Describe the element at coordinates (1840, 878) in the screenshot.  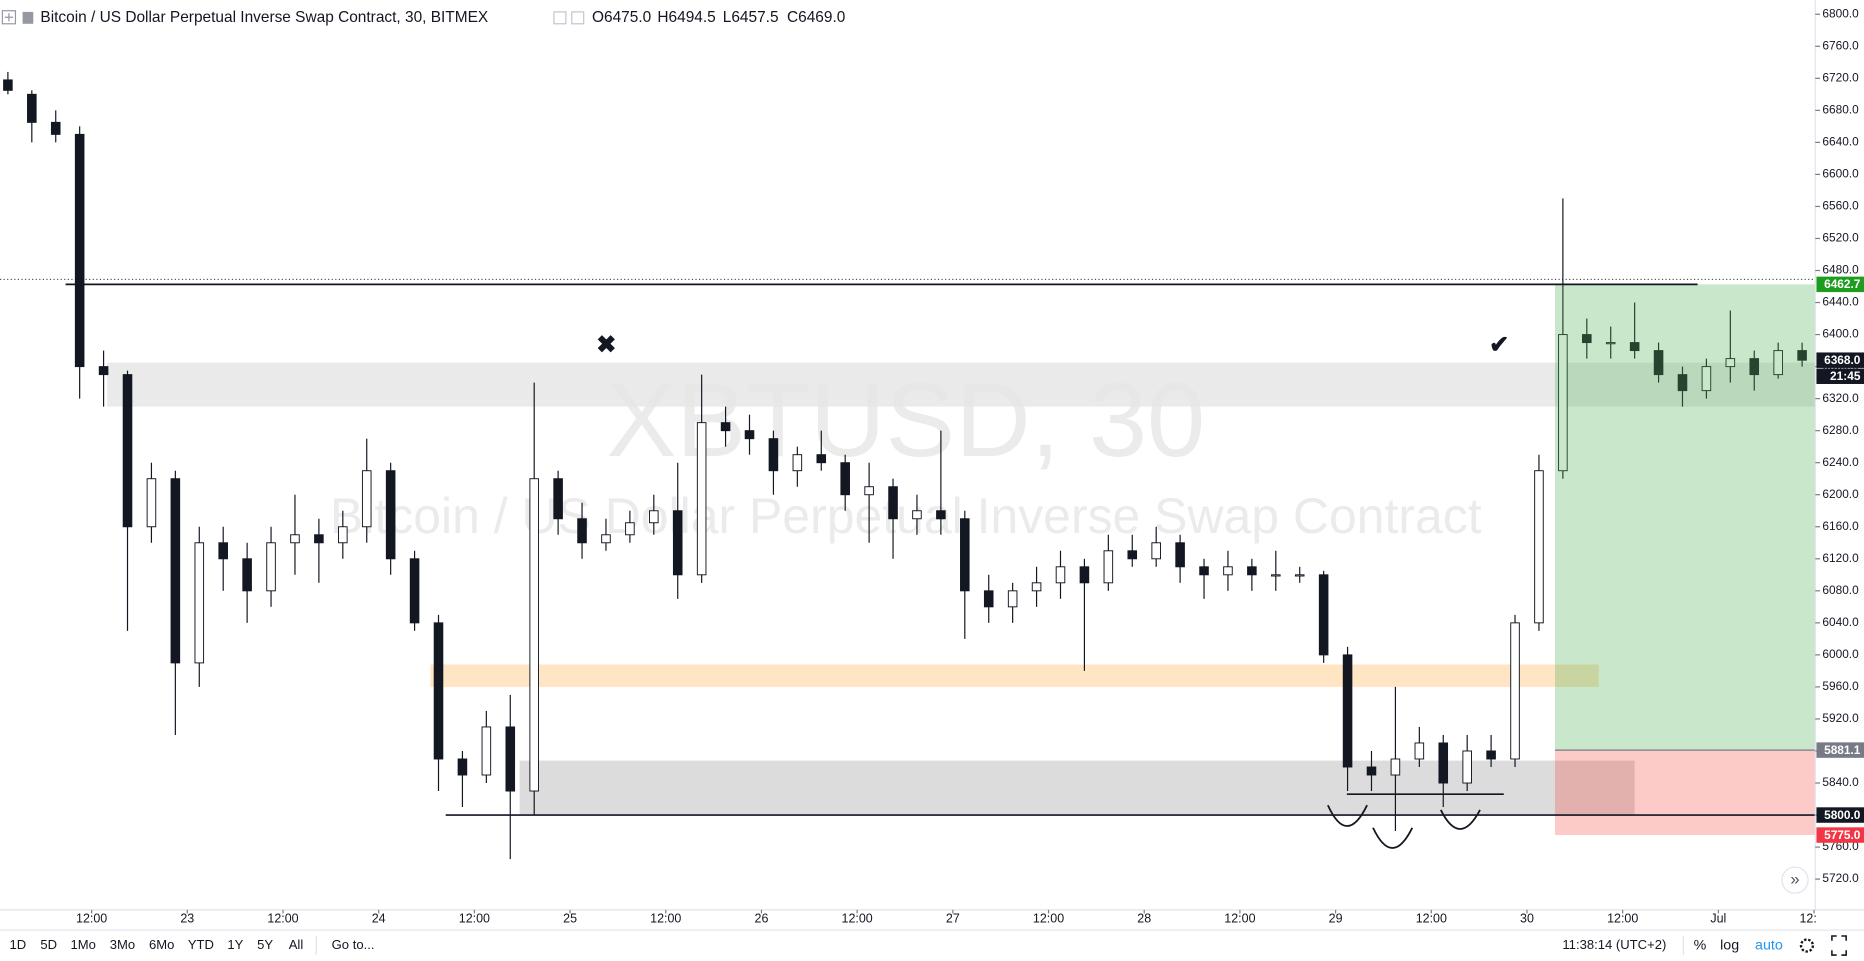
I see `y-tick-label: 5720.0` at that location.